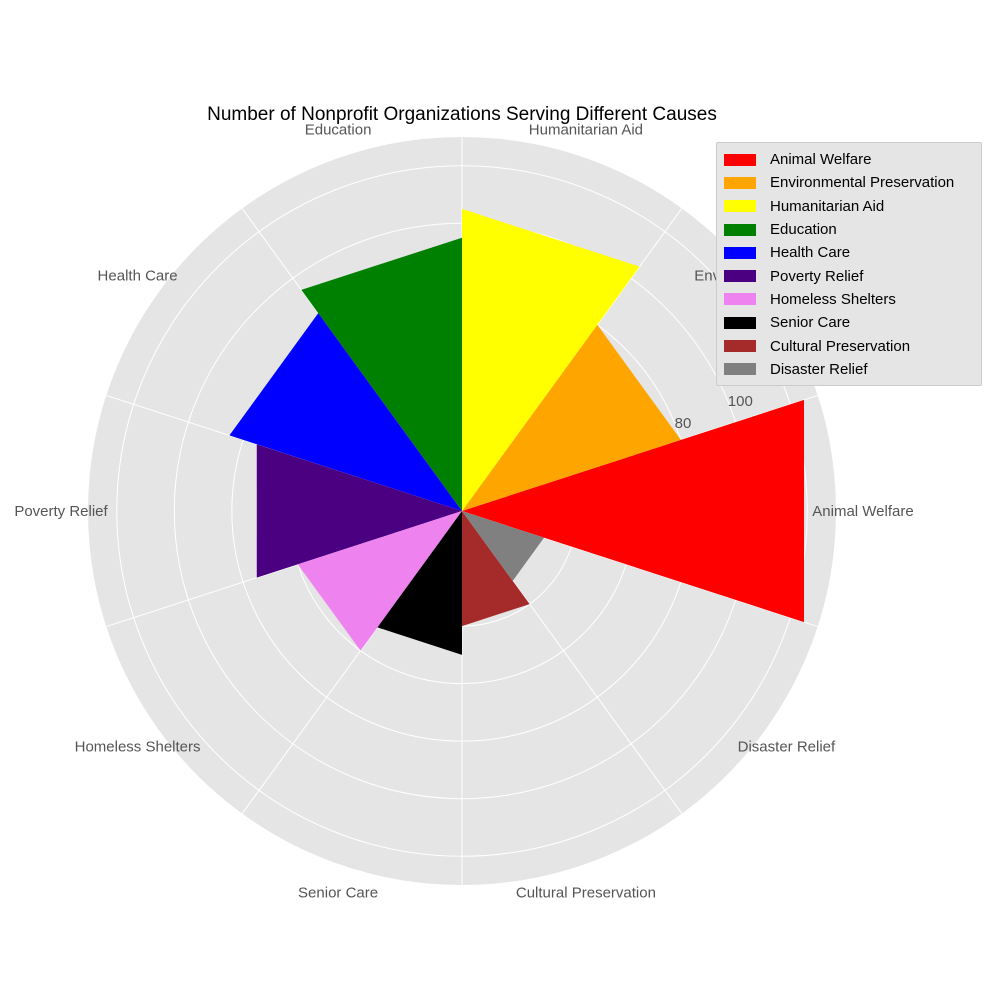 The height and width of the screenshot is (1000, 1000). I want to click on bar-homeless-shelters, so click(379, 581).